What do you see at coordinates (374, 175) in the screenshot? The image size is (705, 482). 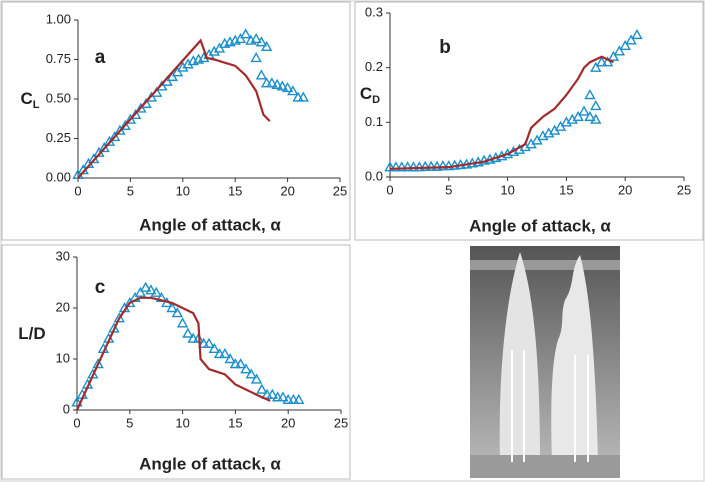 I see `y-tick-label: 0.0` at bounding box center [374, 175].